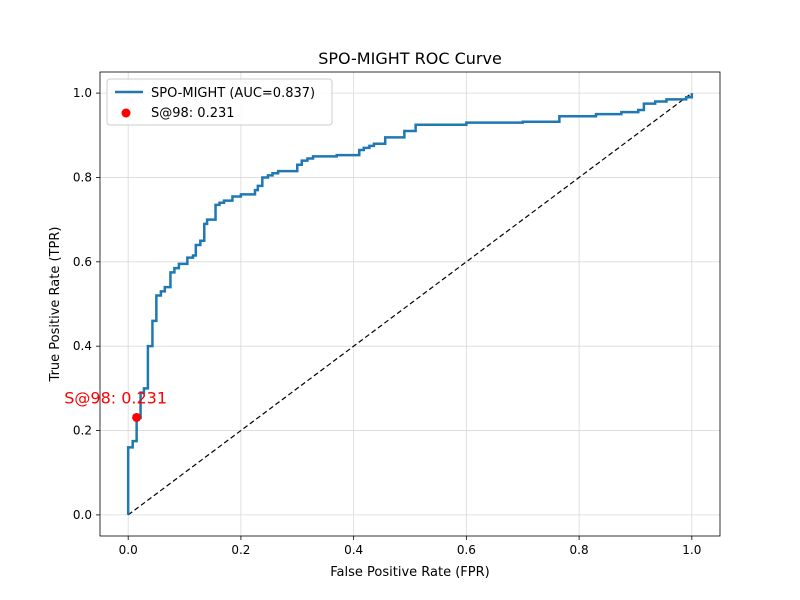 The width and height of the screenshot is (800, 600). What do you see at coordinates (240, 550) in the screenshot?
I see `x-tick-label: 0.2` at bounding box center [240, 550].